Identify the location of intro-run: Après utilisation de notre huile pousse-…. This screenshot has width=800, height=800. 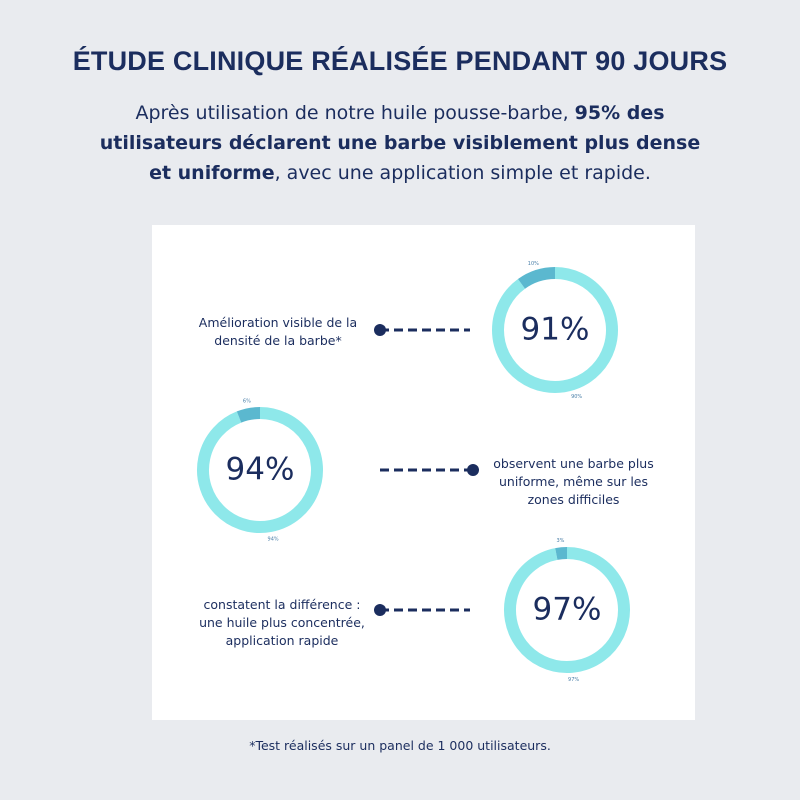
(355, 113).